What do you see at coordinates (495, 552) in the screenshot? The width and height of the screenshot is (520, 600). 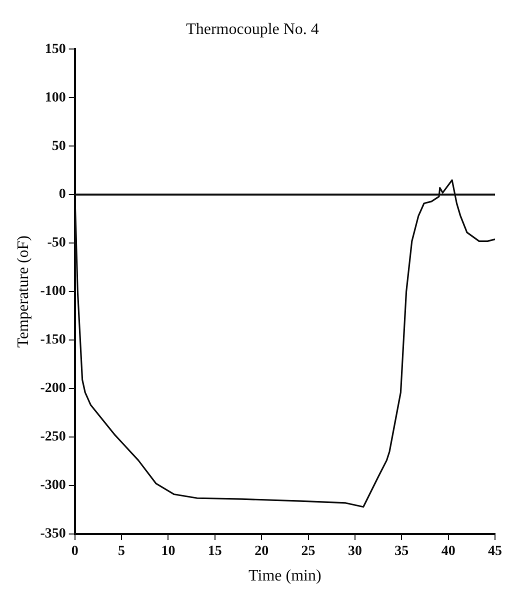 I see `x-tick-label: 45` at bounding box center [495, 552].